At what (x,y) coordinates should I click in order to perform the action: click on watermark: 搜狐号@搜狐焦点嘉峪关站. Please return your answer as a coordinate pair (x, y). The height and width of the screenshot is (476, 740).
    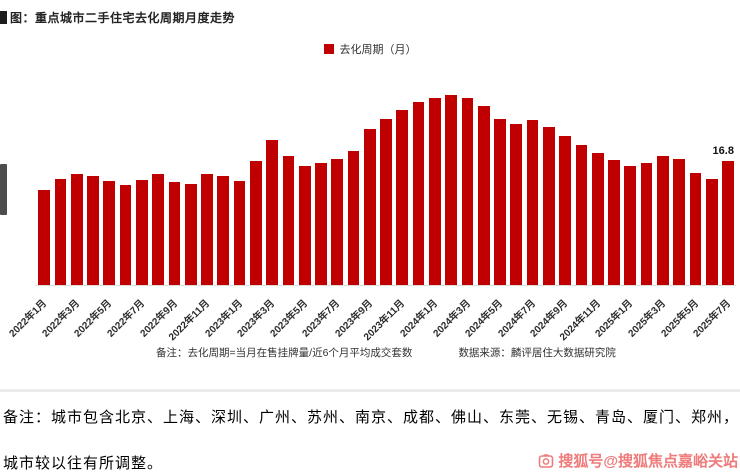
    Looking at the image, I should click on (638, 460).